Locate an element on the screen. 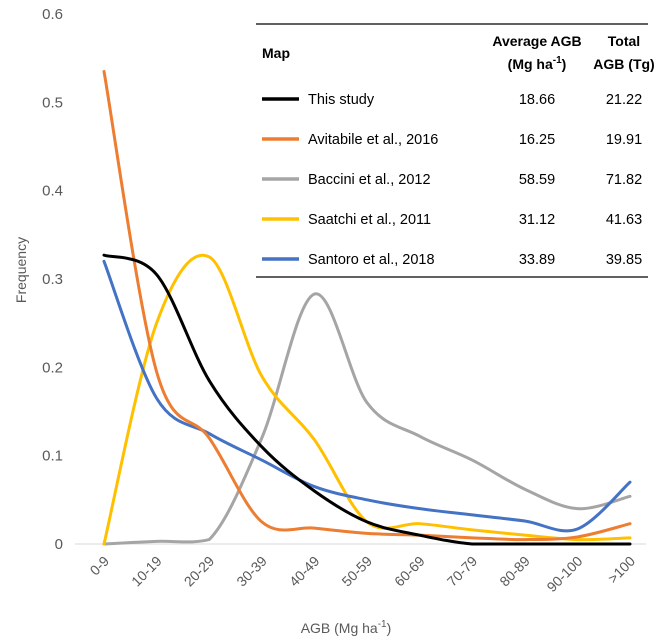 The width and height of the screenshot is (665, 641). table-row-label: This study is located at coordinates (341, 100).